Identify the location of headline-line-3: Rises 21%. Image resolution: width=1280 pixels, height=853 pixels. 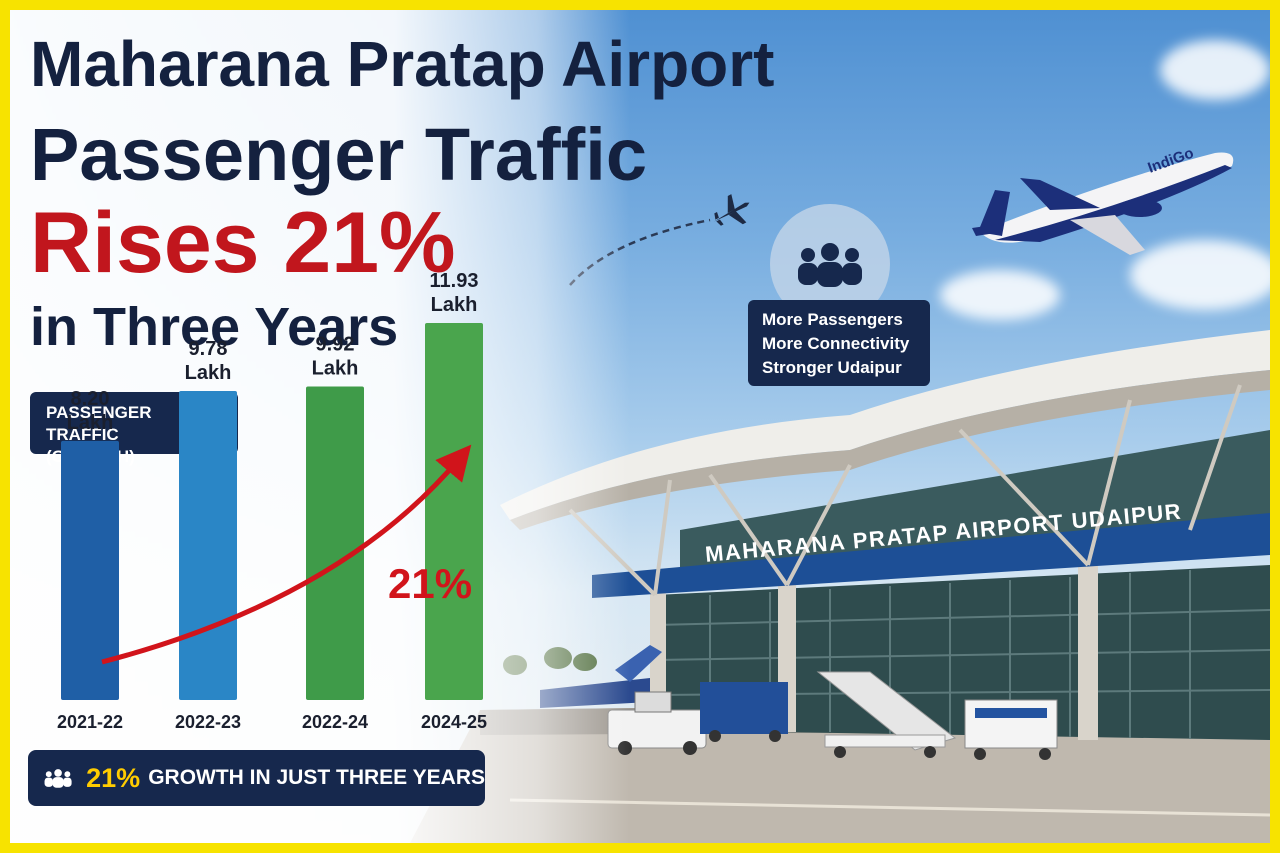
(243, 243).